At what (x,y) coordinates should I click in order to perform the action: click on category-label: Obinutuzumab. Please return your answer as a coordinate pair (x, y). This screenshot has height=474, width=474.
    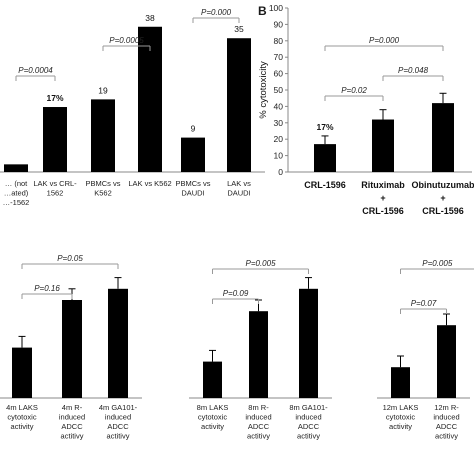
    Looking at the image, I should click on (443, 185).